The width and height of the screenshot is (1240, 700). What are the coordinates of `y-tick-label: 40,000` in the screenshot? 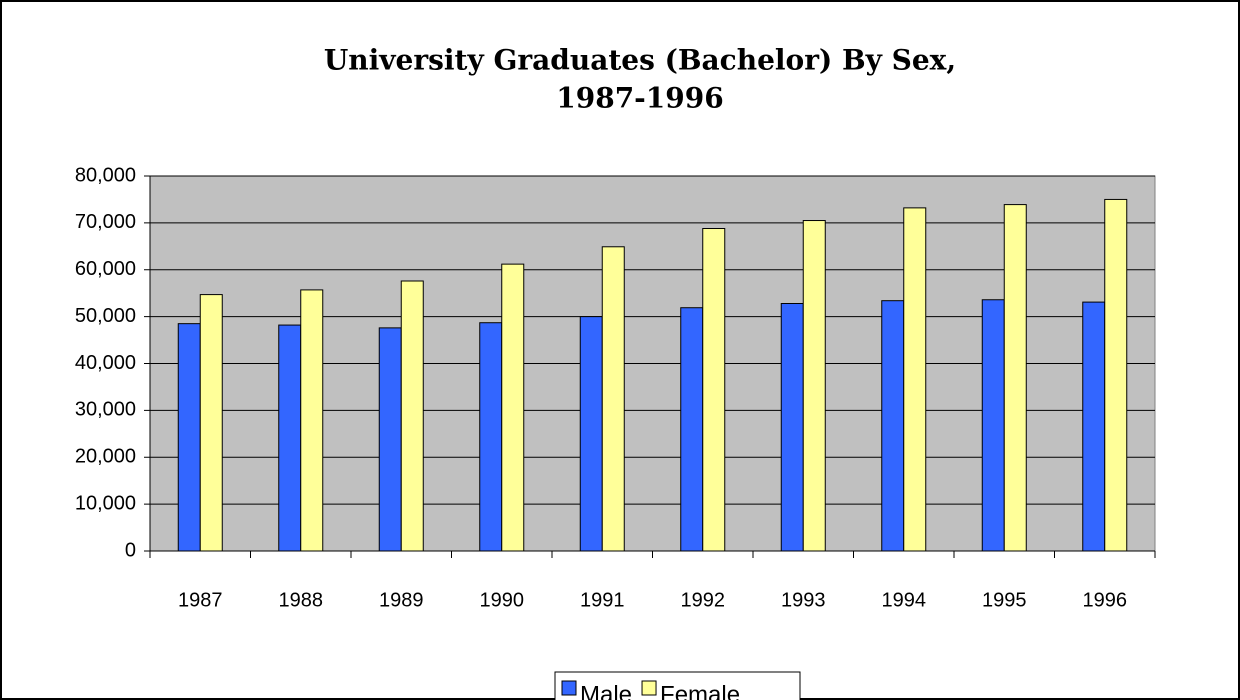 It's located at (105, 363).